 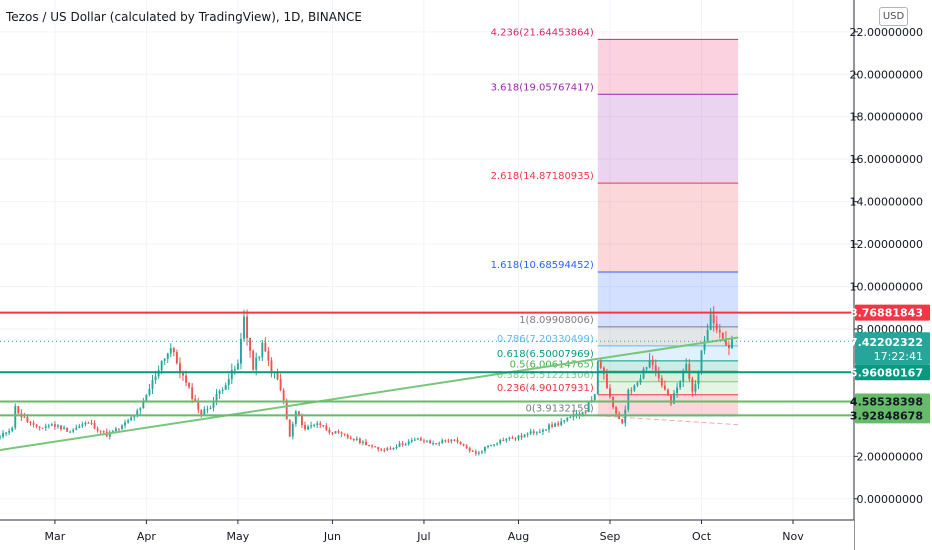 I want to click on y-tick-label: 16.00000000, so click(x=886, y=159).